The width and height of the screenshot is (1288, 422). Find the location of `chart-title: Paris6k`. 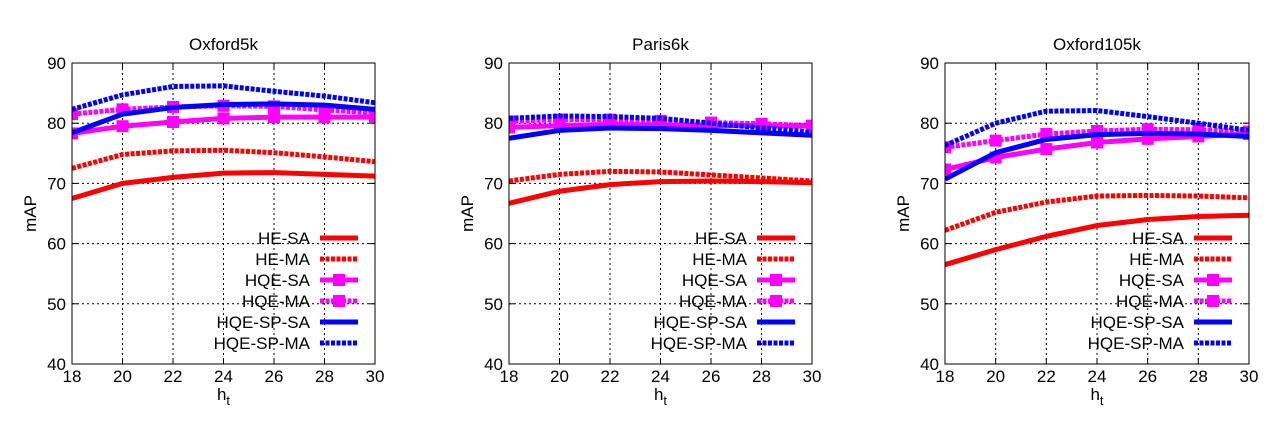

chart-title: Paris6k is located at coordinates (660, 44).